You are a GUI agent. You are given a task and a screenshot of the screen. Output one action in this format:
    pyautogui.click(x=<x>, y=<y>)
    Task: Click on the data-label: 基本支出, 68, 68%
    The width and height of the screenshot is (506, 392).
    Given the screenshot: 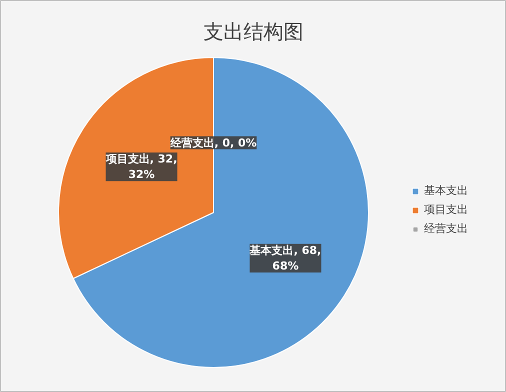 What is the action you would take?
    pyautogui.click(x=285, y=258)
    